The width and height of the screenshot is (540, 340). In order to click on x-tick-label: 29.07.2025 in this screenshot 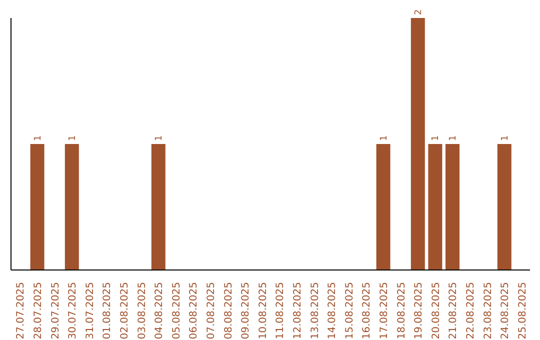, I will do `click(56, 311)`.